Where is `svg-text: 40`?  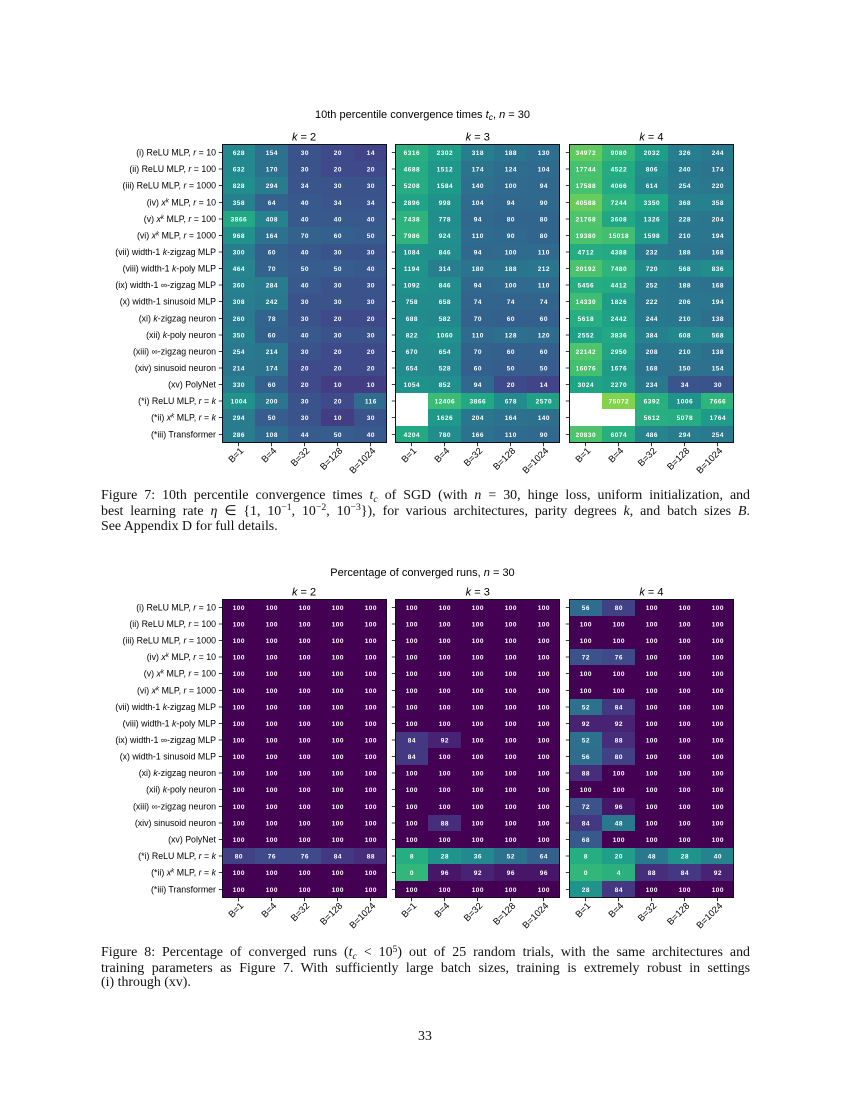 svg-text: 40 is located at coordinates (305, 335).